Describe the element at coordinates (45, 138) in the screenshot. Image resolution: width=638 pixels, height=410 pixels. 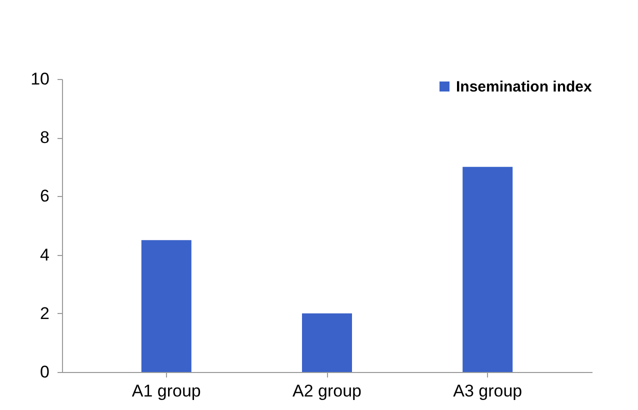
I see `y-tick-label: 8` at that location.